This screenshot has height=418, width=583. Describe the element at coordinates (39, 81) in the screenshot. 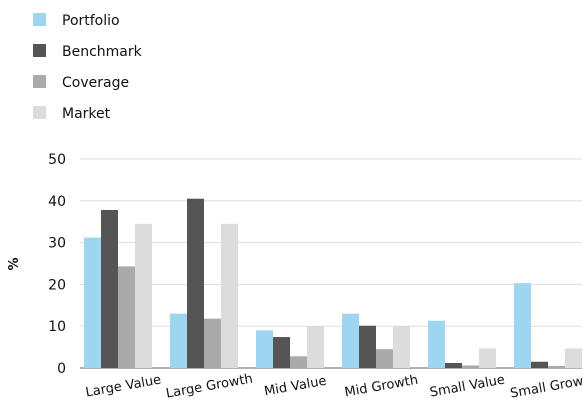

I see `legend-swatch-coverage` at that location.